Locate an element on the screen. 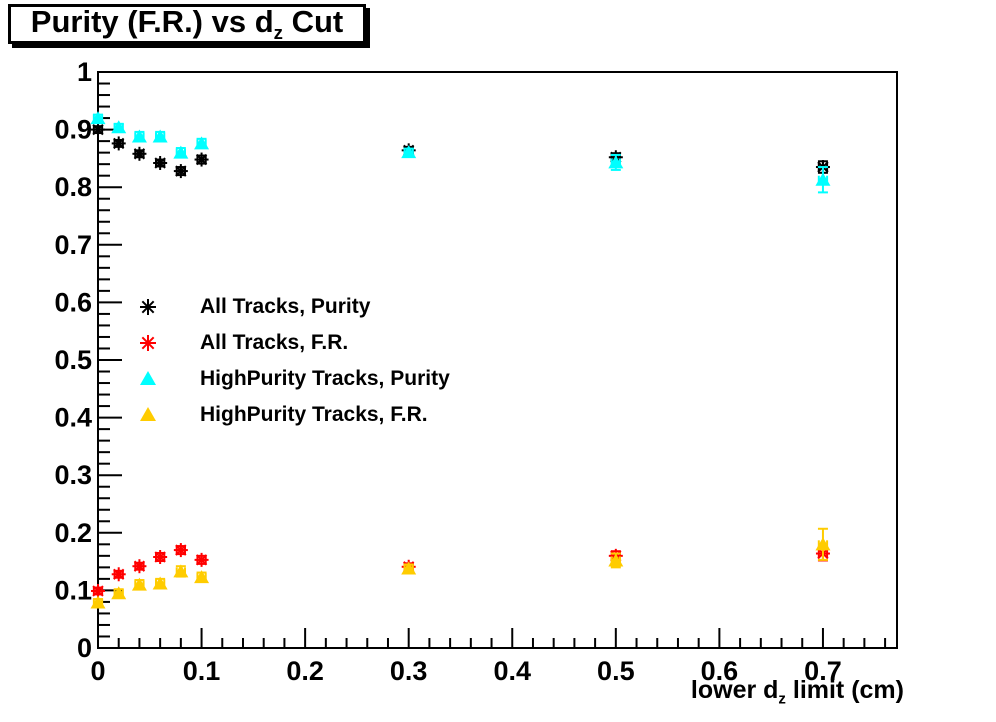  legend-item-highpurity-tracks-fr: HighPurity Tracks, F.R. is located at coordinates (328, 415).